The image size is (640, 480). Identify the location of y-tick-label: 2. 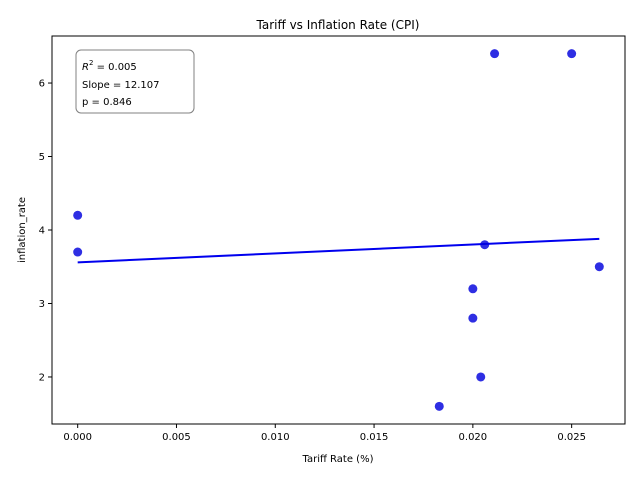
(42, 377).